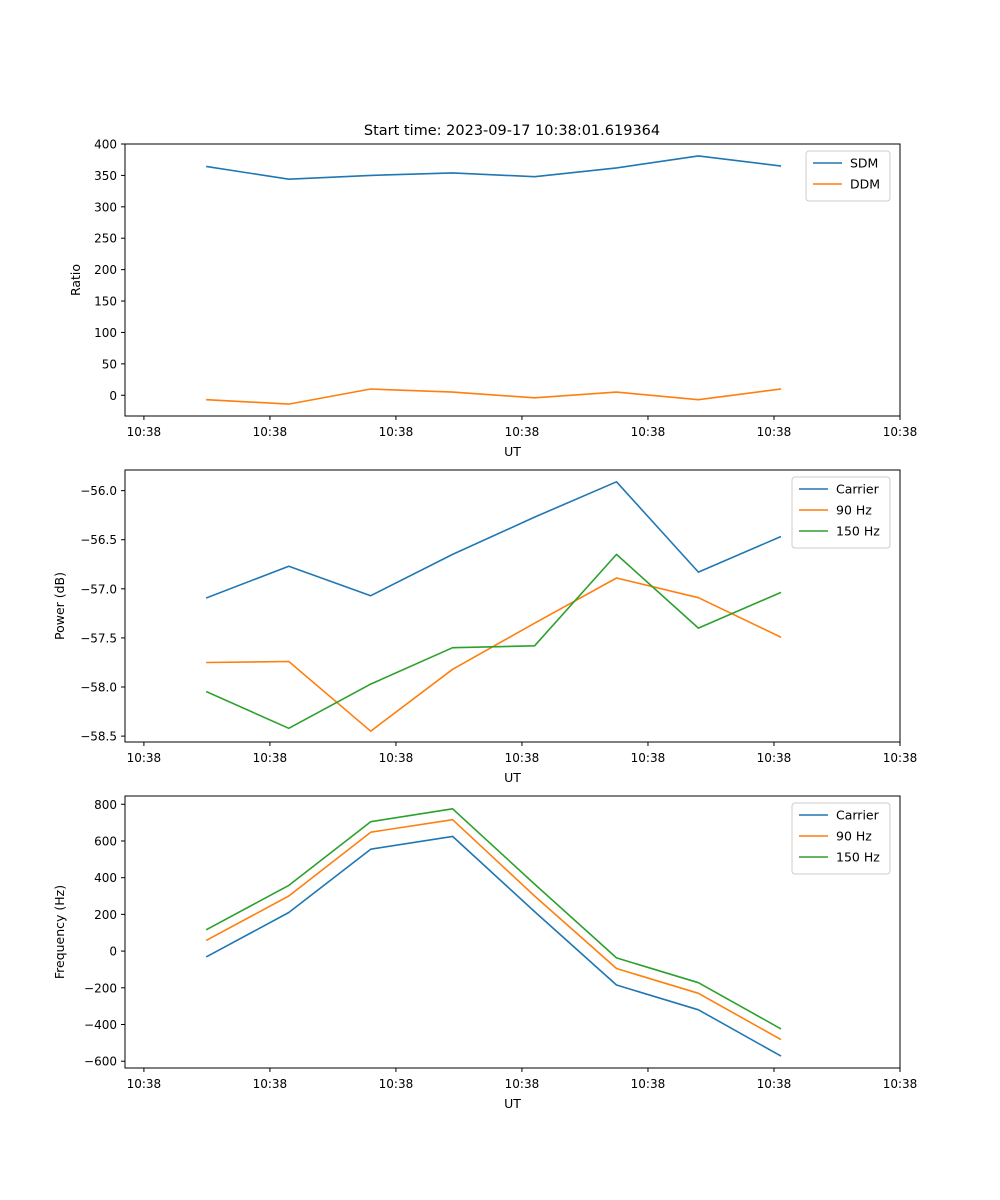 This screenshot has width=1000, height=1200. I want to click on y-tick-label: −56.5, so click(98, 540).